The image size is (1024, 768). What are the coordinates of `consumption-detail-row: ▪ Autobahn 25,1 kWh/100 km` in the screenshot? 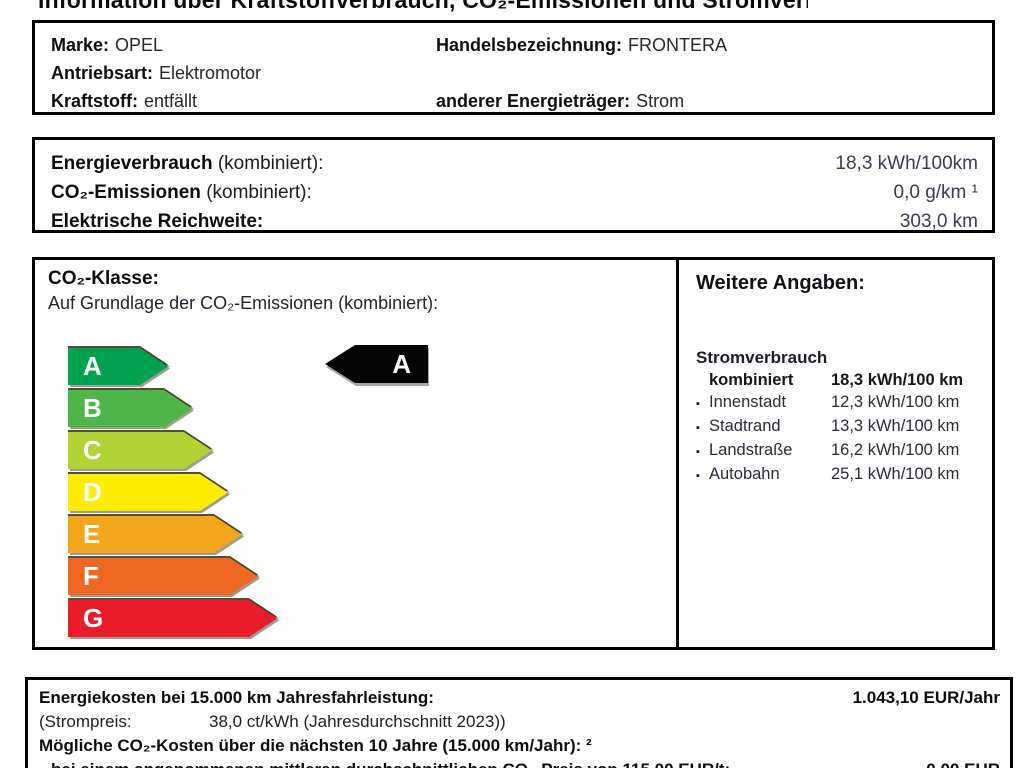 It's located at (840, 475).